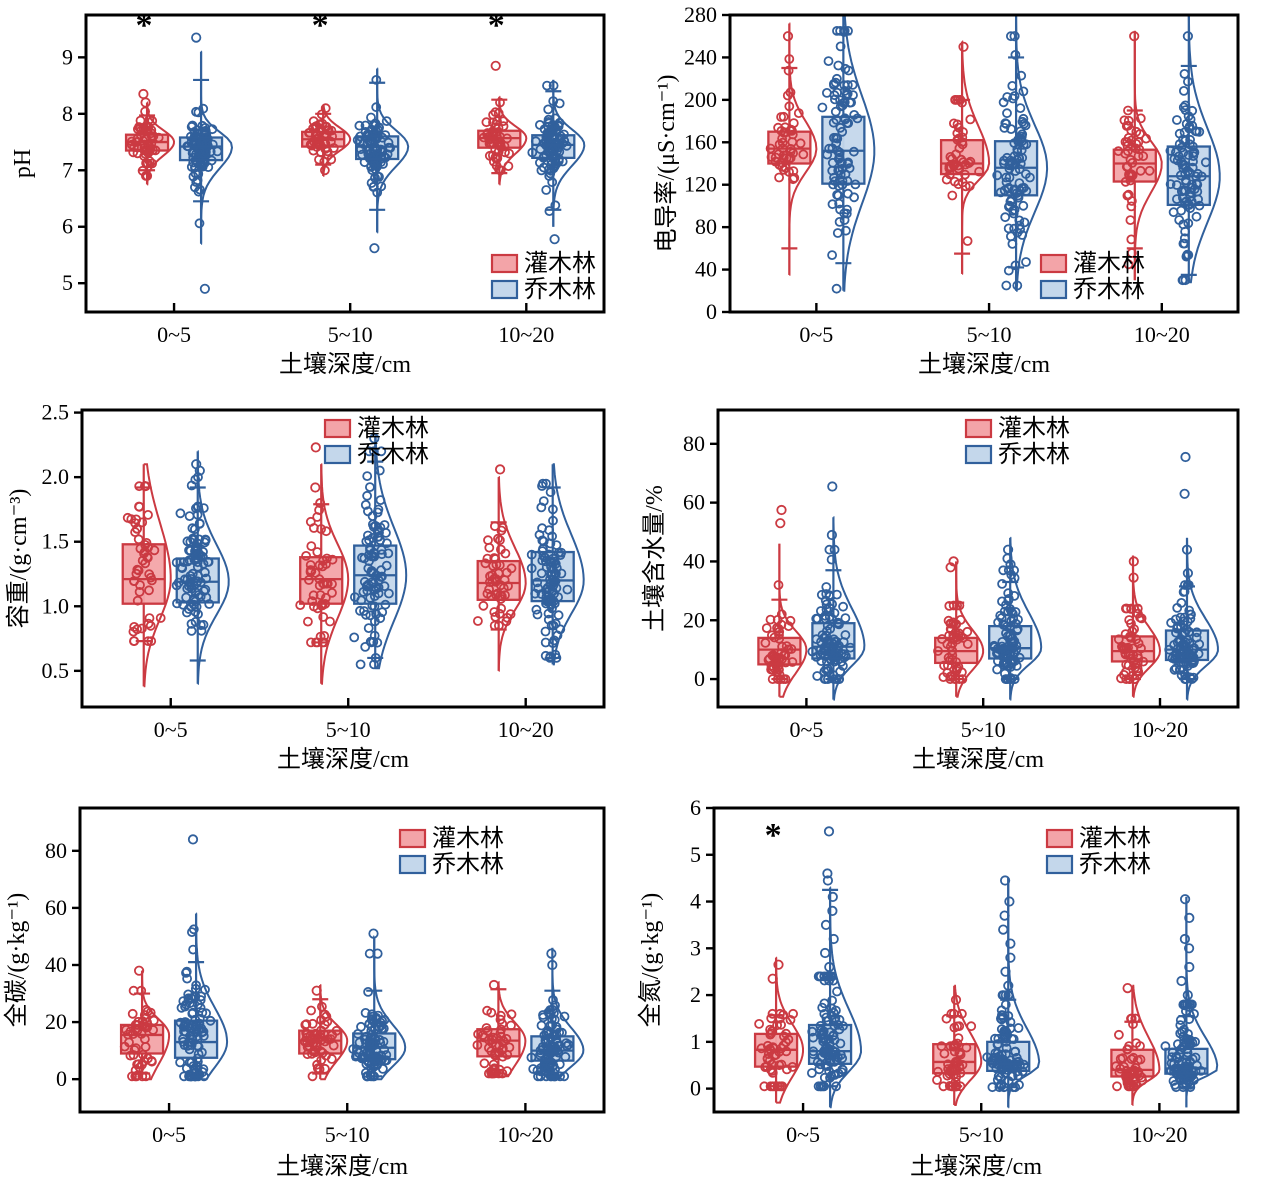 The width and height of the screenshot is (1269, 1188). Describe the element at coordinates (1189, 1001) in the screenshot. I see `arbor-cloud-10~20` at that location.